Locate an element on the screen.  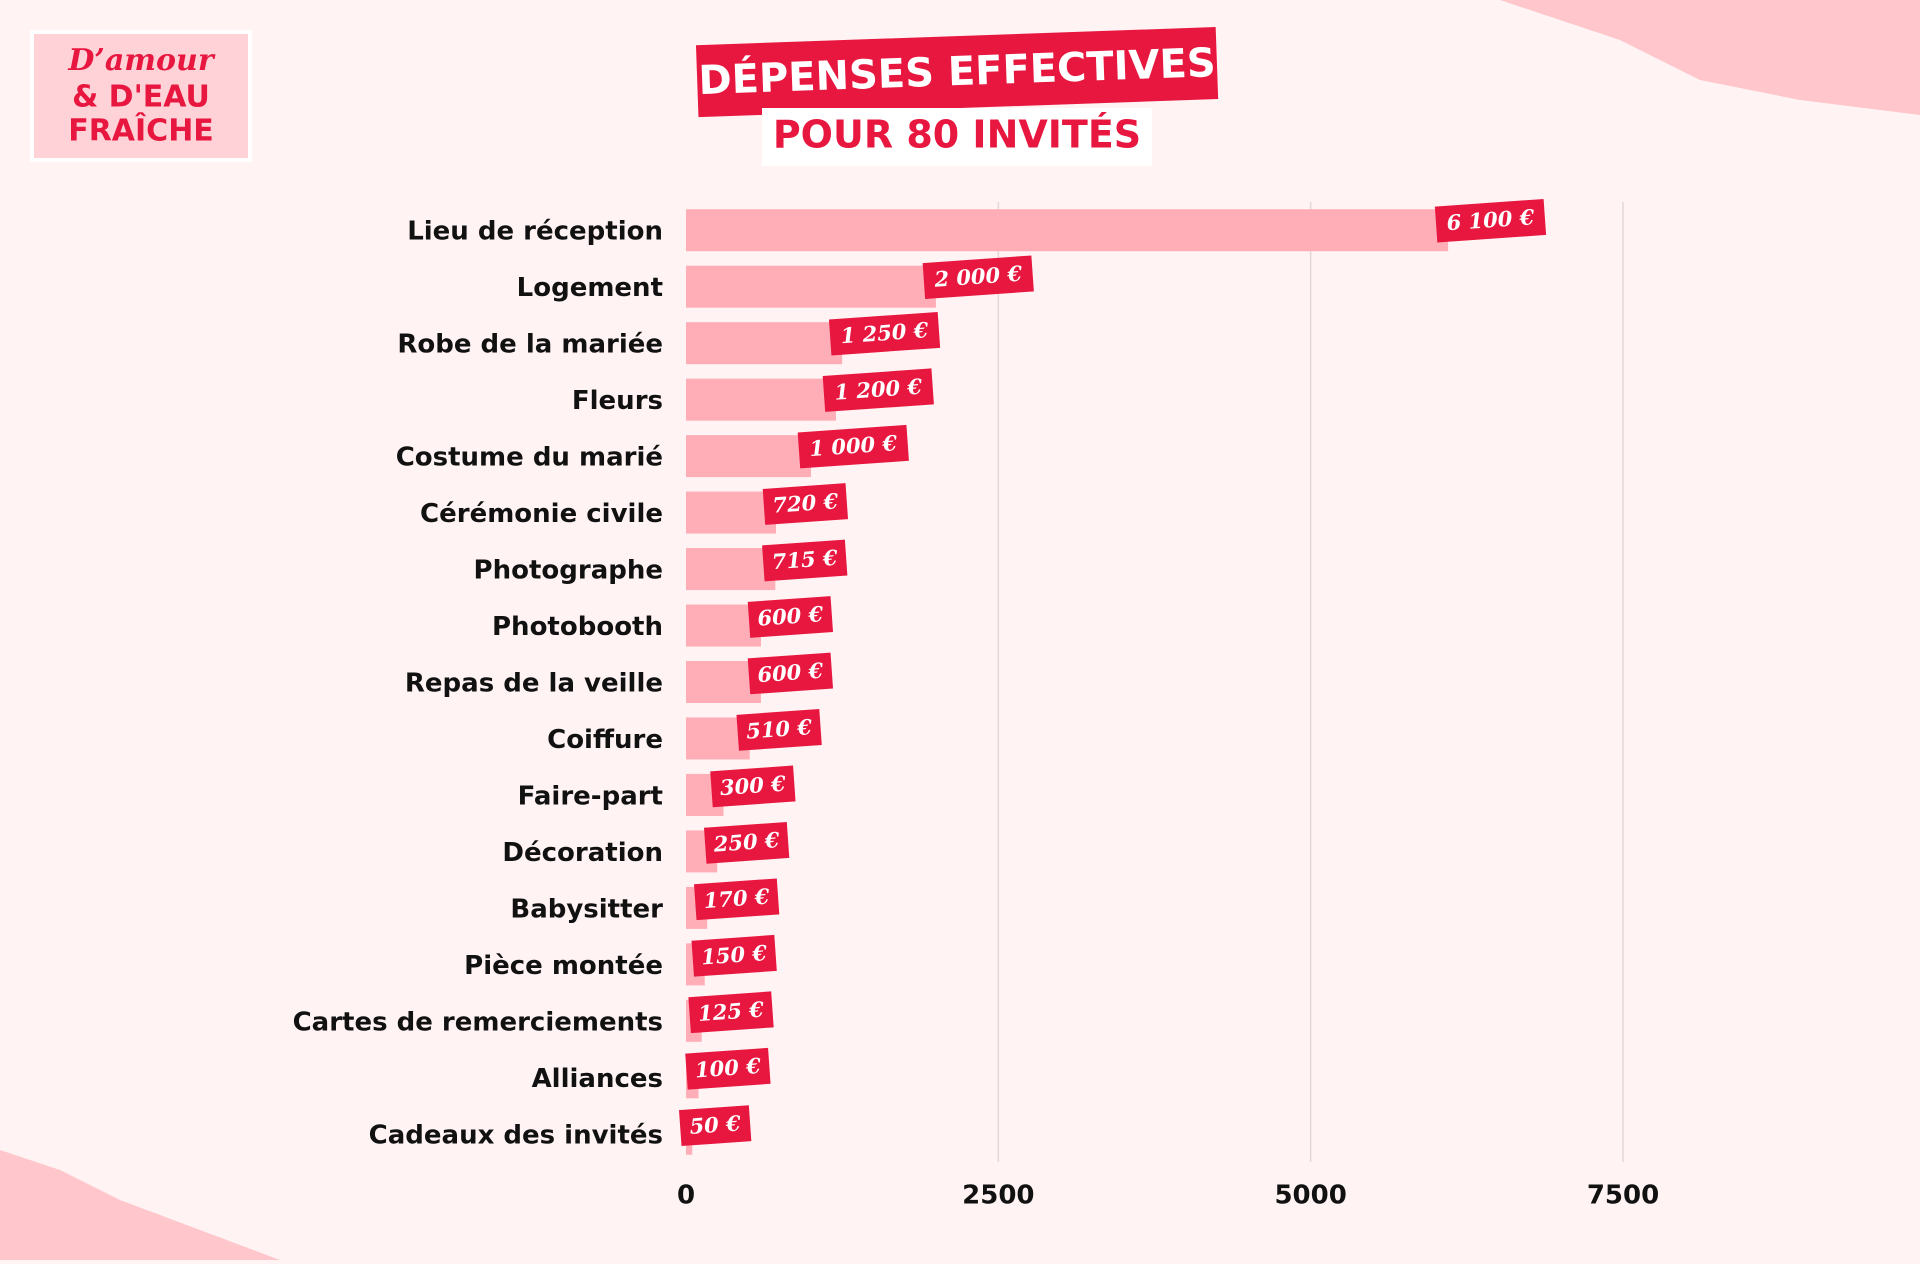
y-tick-label: Photographe is located at coordinates (568, 571).